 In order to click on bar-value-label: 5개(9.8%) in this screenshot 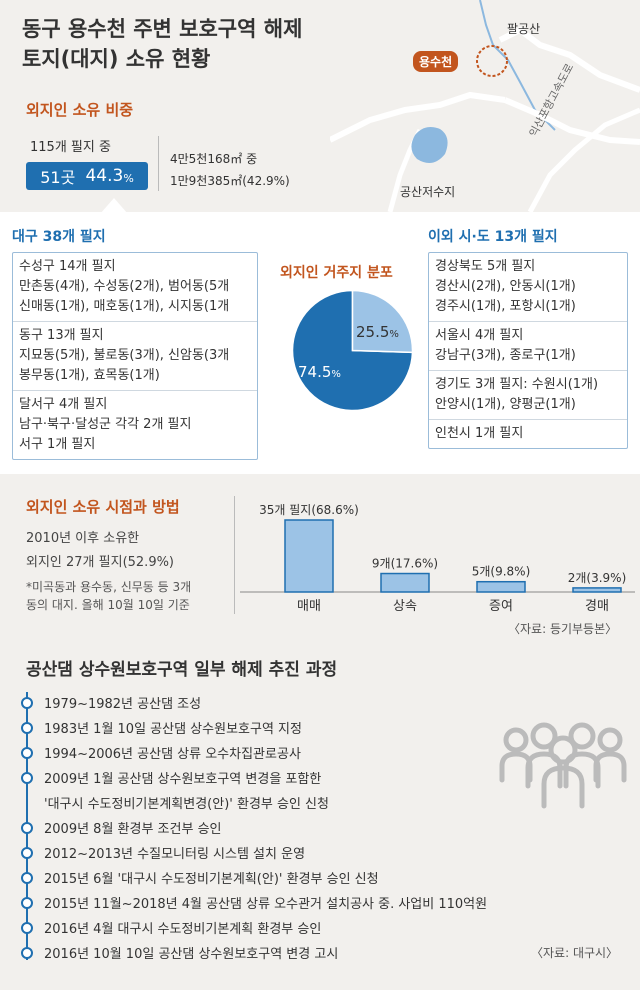, I will do `click(501, 572)`.